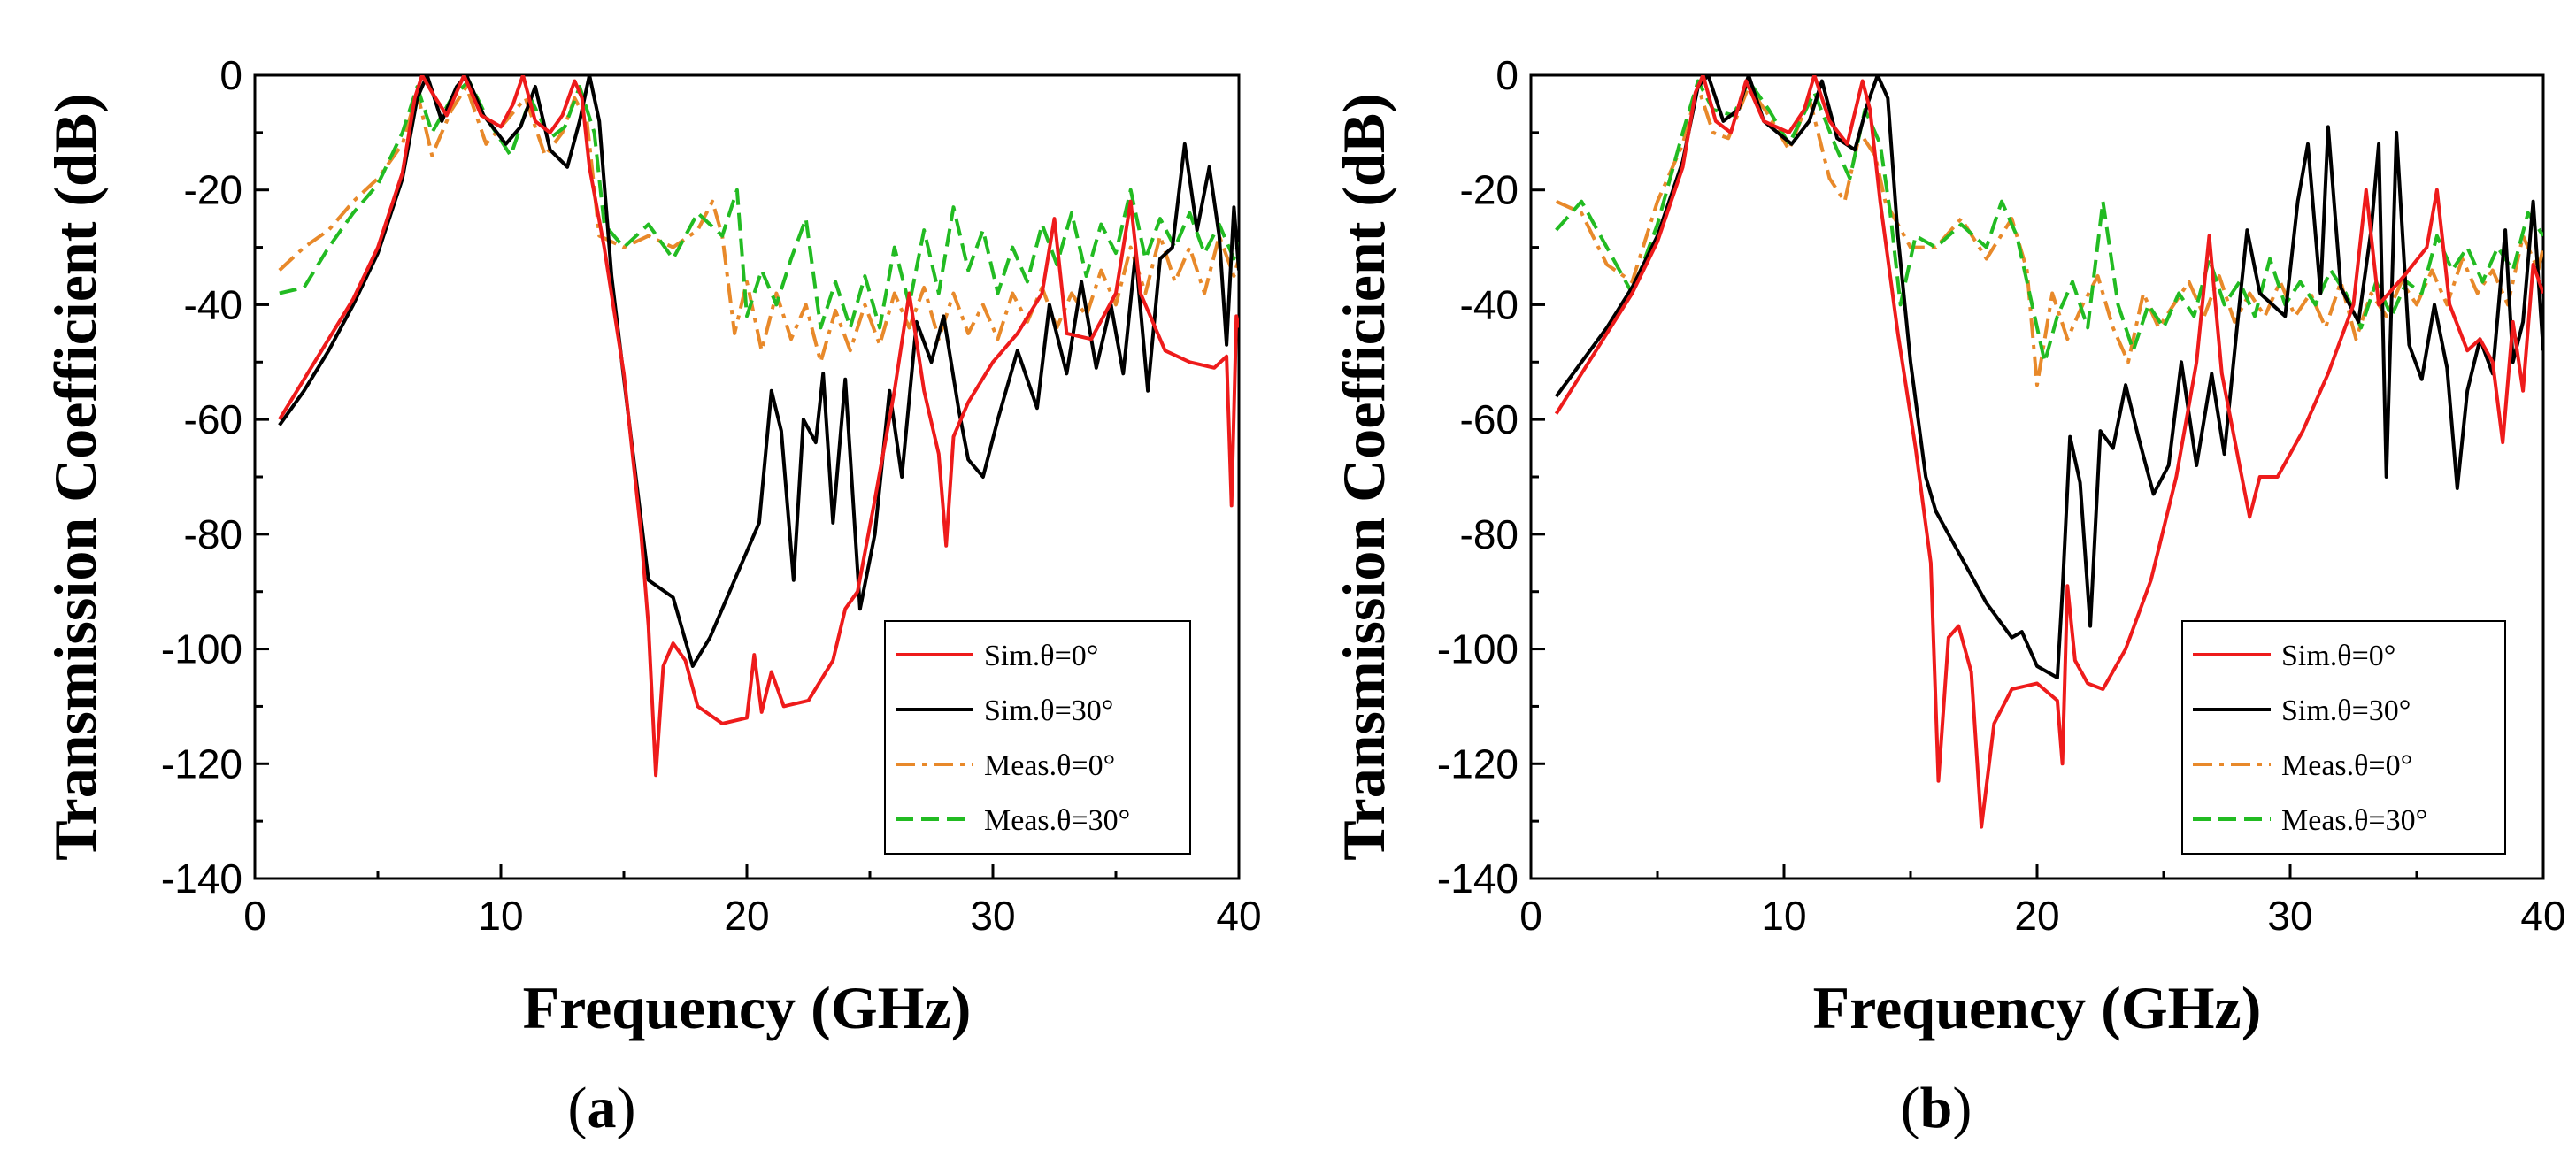 Image resolution: width=2576 pixels, height=1174 pixels. I want to click on panel-label-b: (b), so click(1936, 1108).